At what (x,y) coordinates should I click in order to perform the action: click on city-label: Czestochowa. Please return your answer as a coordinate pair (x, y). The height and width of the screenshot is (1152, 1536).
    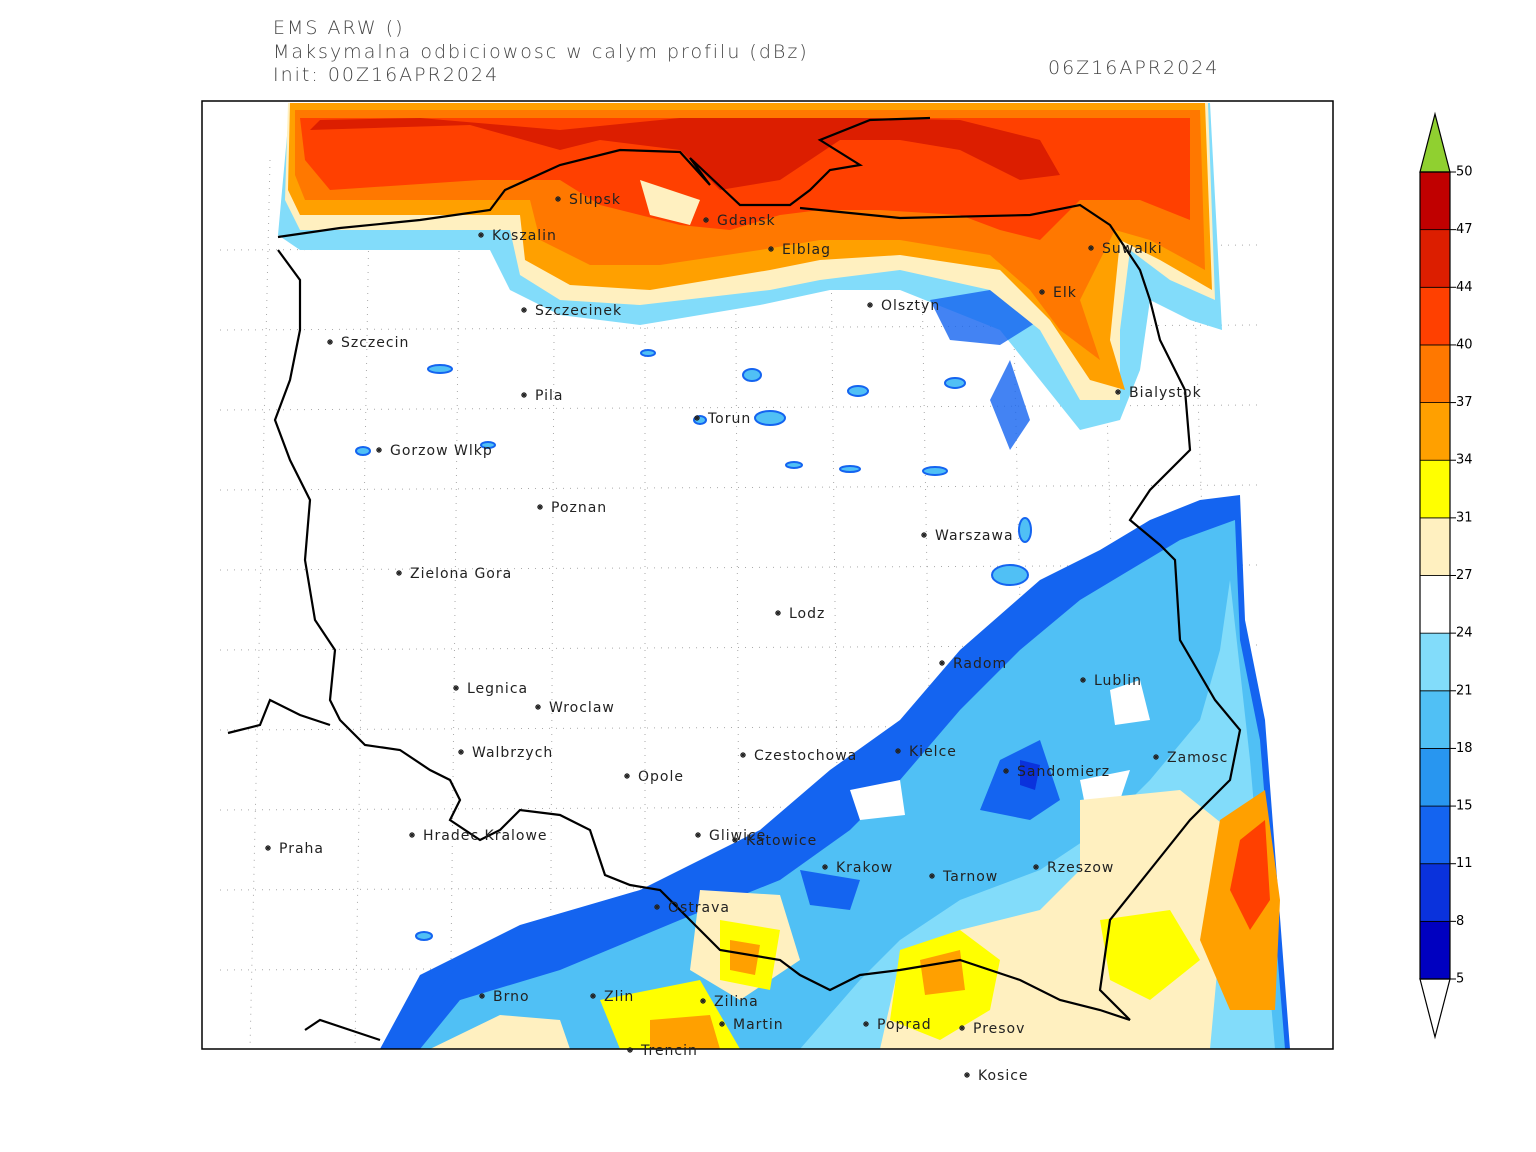
    Looking at the image, I should click on (805, 756).